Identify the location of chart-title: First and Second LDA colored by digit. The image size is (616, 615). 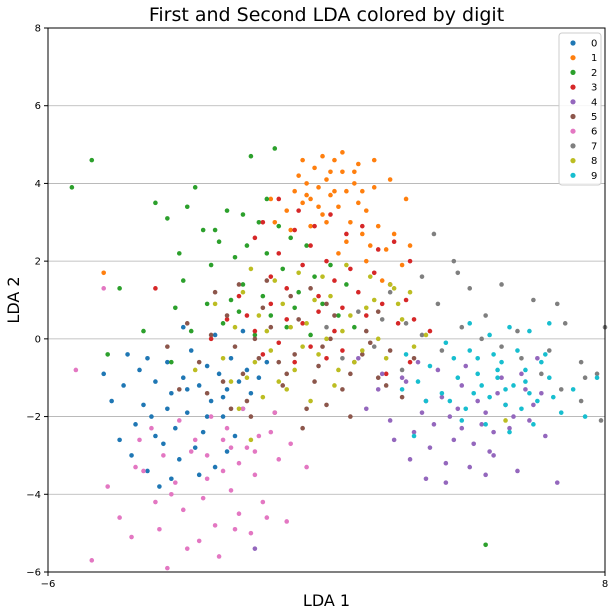
(326, 15).